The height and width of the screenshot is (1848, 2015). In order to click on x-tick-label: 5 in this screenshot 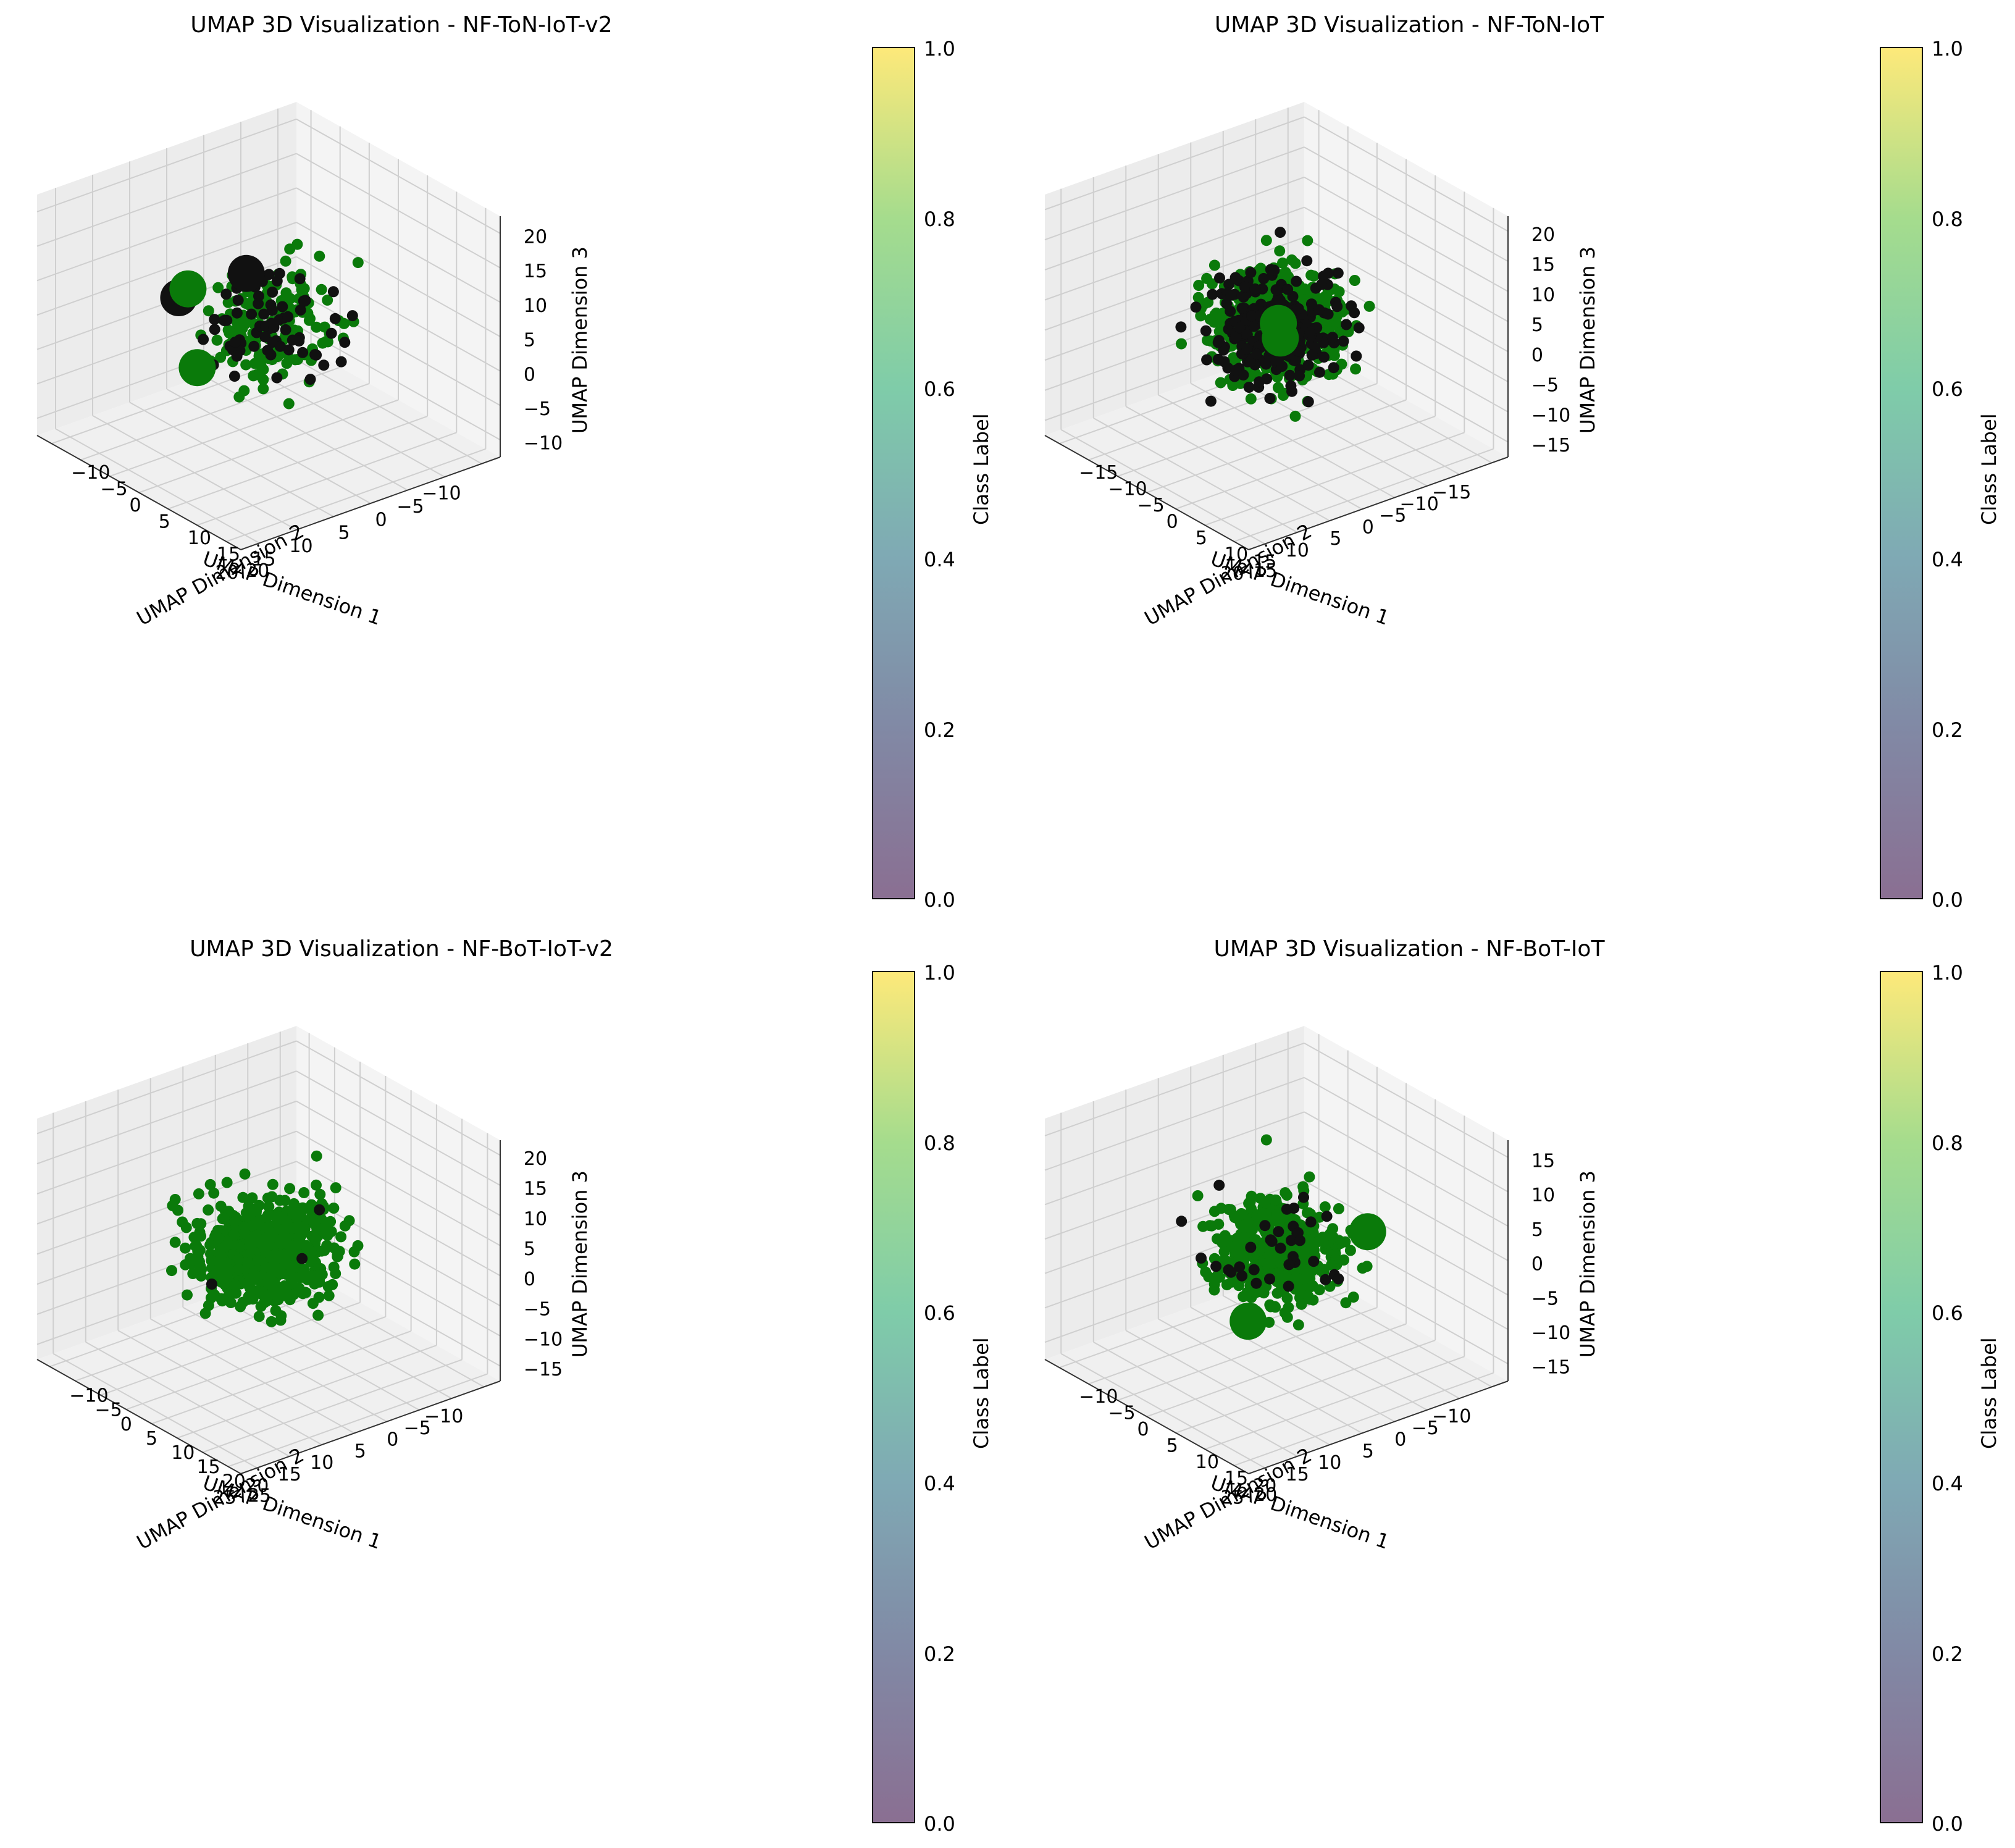, I will do `click(360, 1451)`.